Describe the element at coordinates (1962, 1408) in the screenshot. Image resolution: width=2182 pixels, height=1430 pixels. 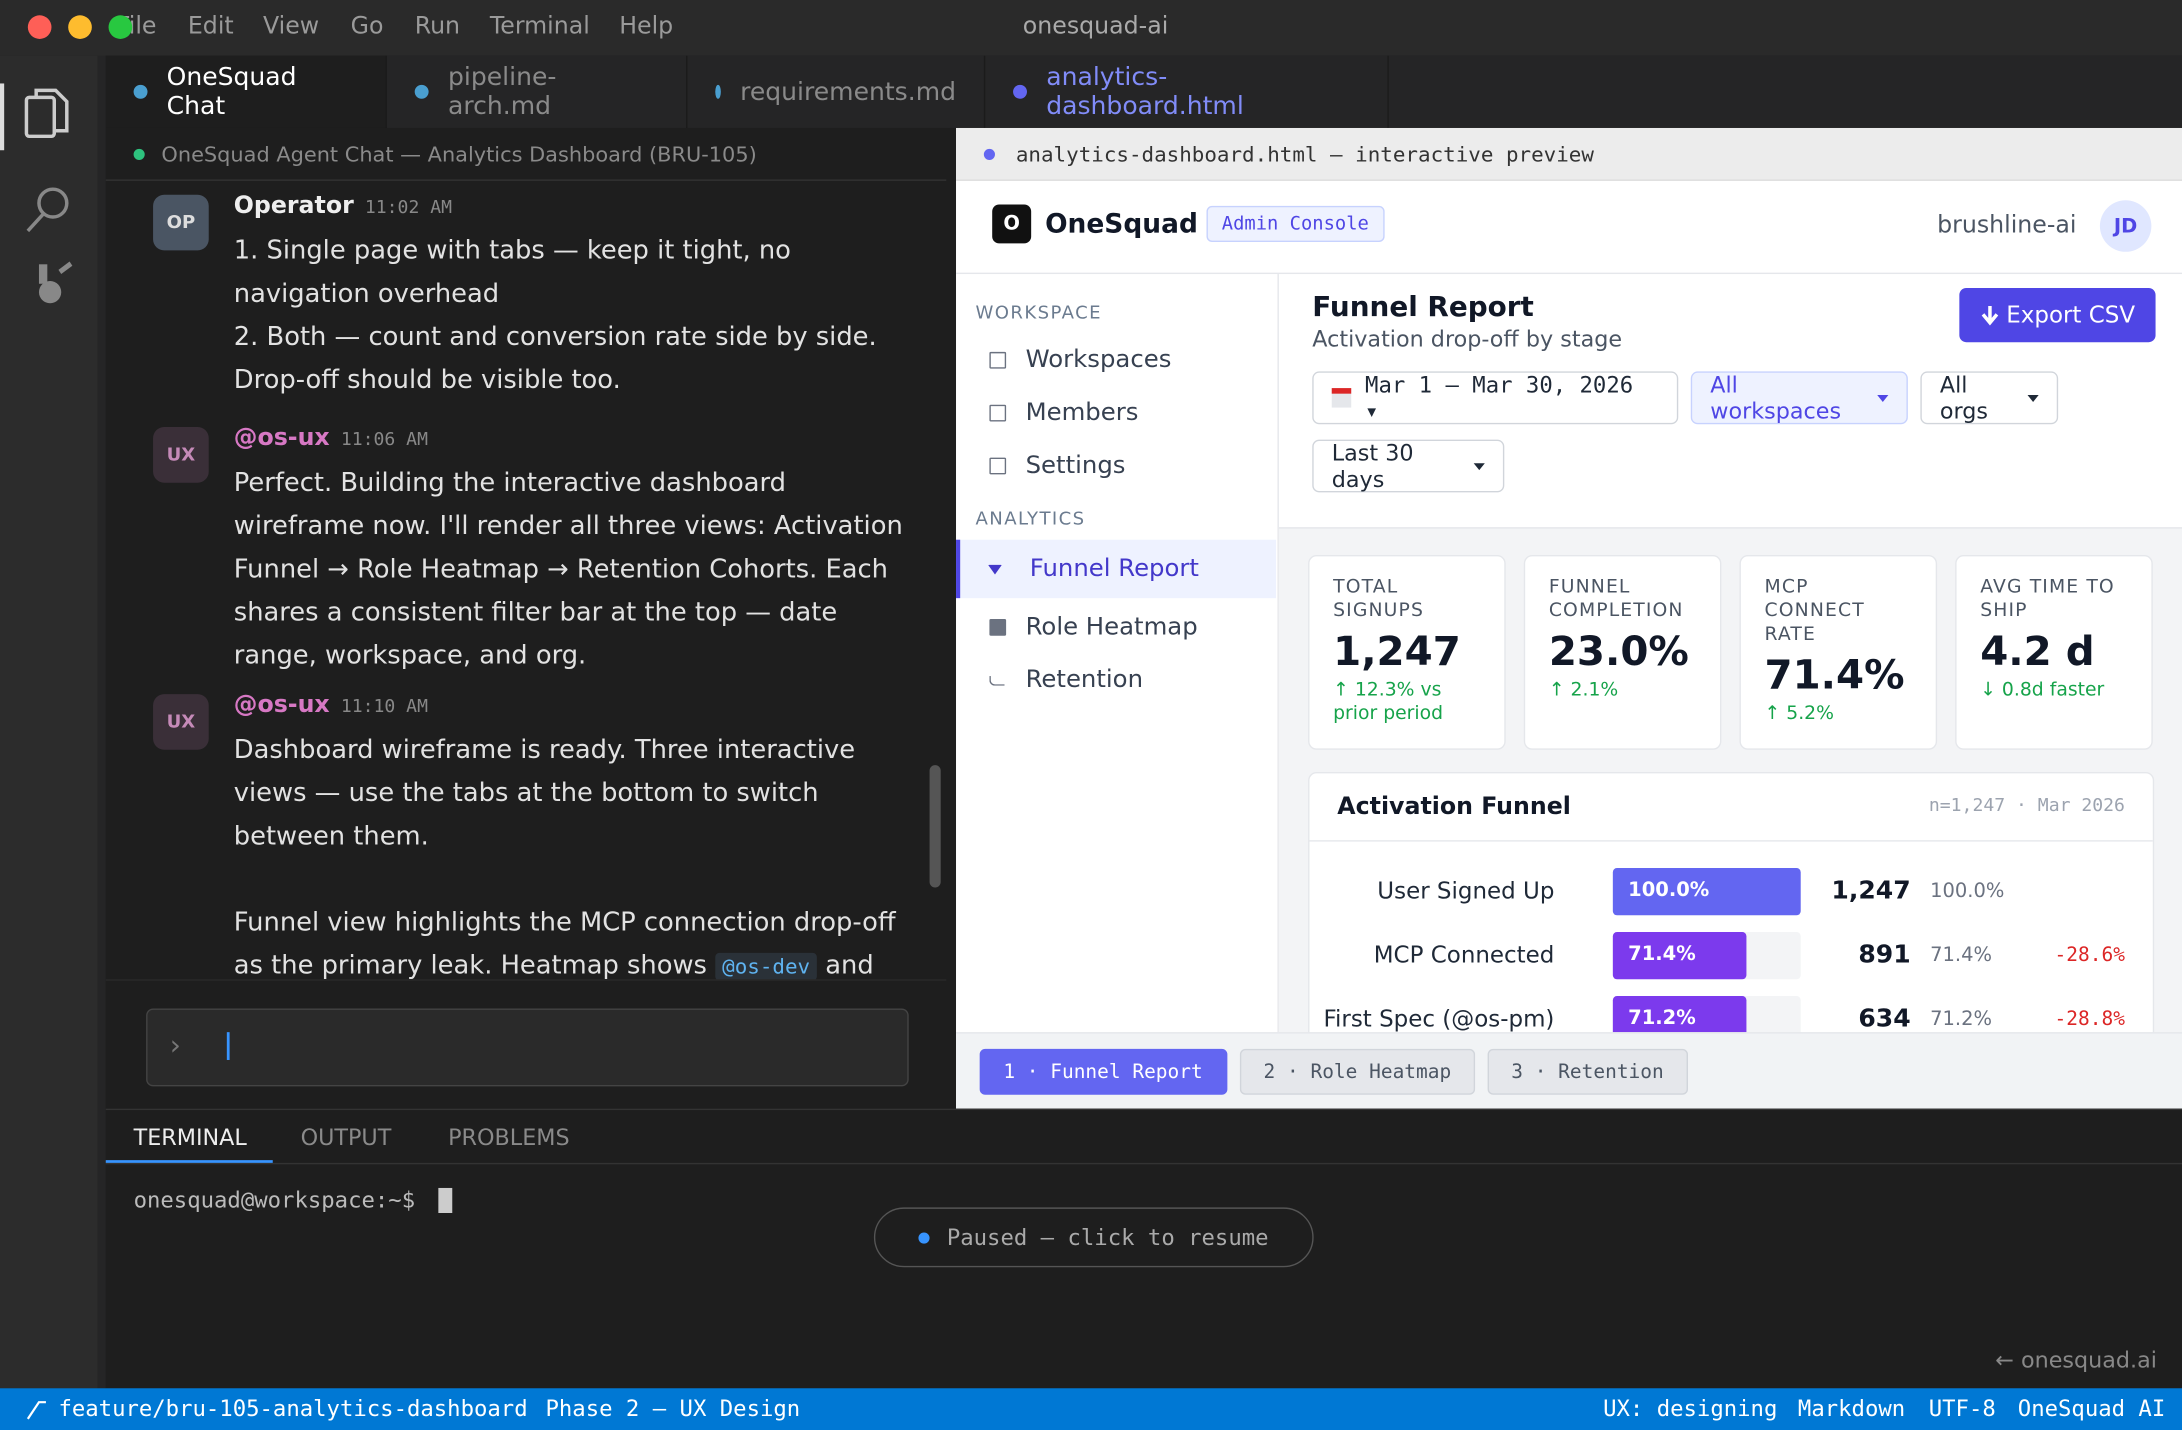
I see `status-item: UTF-8` at that location.